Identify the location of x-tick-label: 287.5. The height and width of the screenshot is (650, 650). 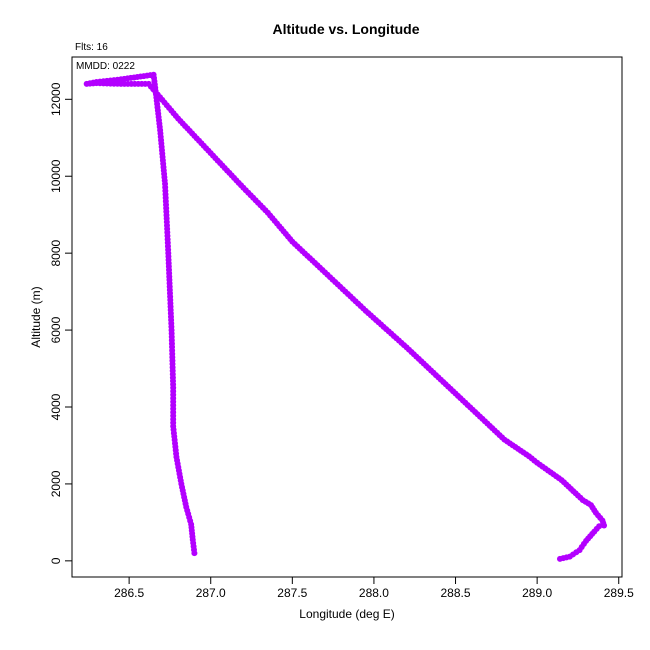
(292, 593).